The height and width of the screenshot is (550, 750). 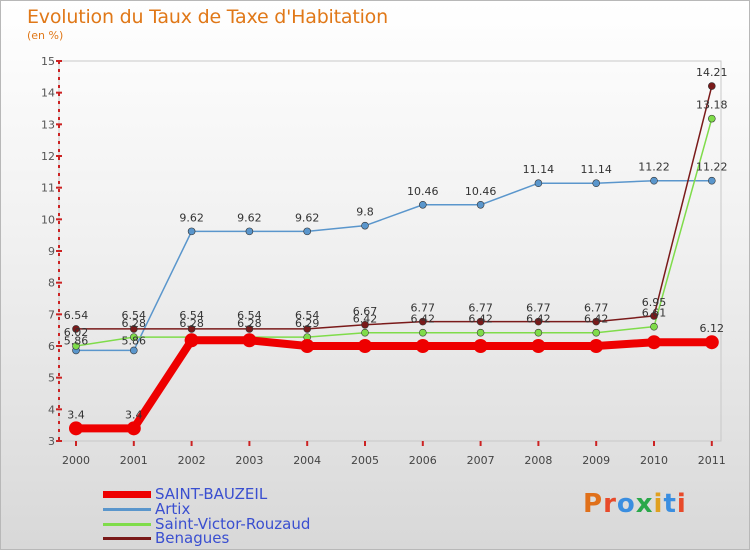 I want to click on data-label: 6.29, so click(x=307, y=323).